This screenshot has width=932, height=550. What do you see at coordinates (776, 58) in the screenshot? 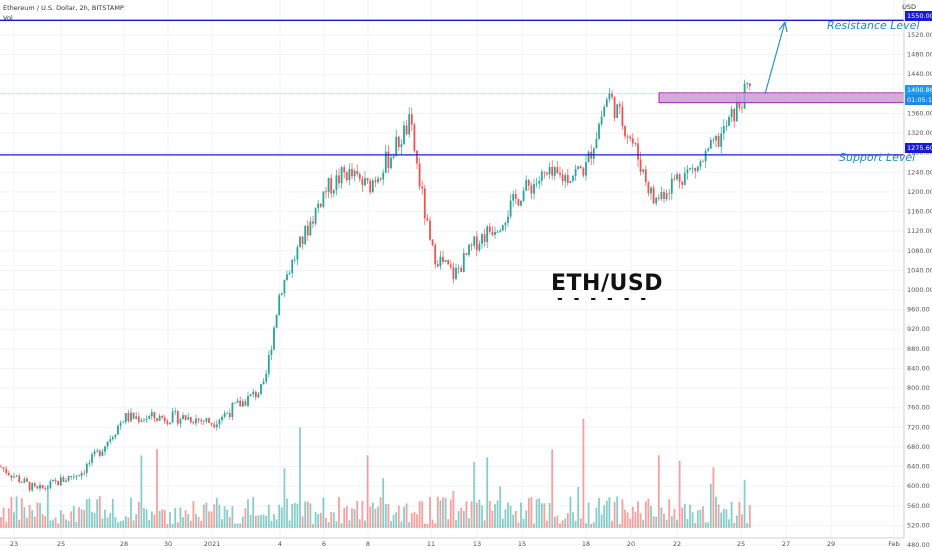
I see `projection-arrow` at bounding box center [776, 58].